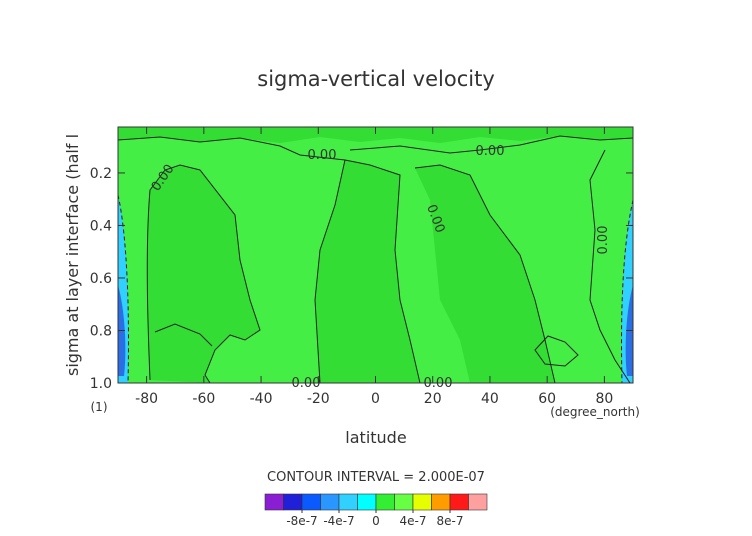 This screenshot has width=752, height=536. What do you see at coordinates (375, 399) in the screenshot?
I see `x-tick-label: 0` at bounding box center [375, 399].